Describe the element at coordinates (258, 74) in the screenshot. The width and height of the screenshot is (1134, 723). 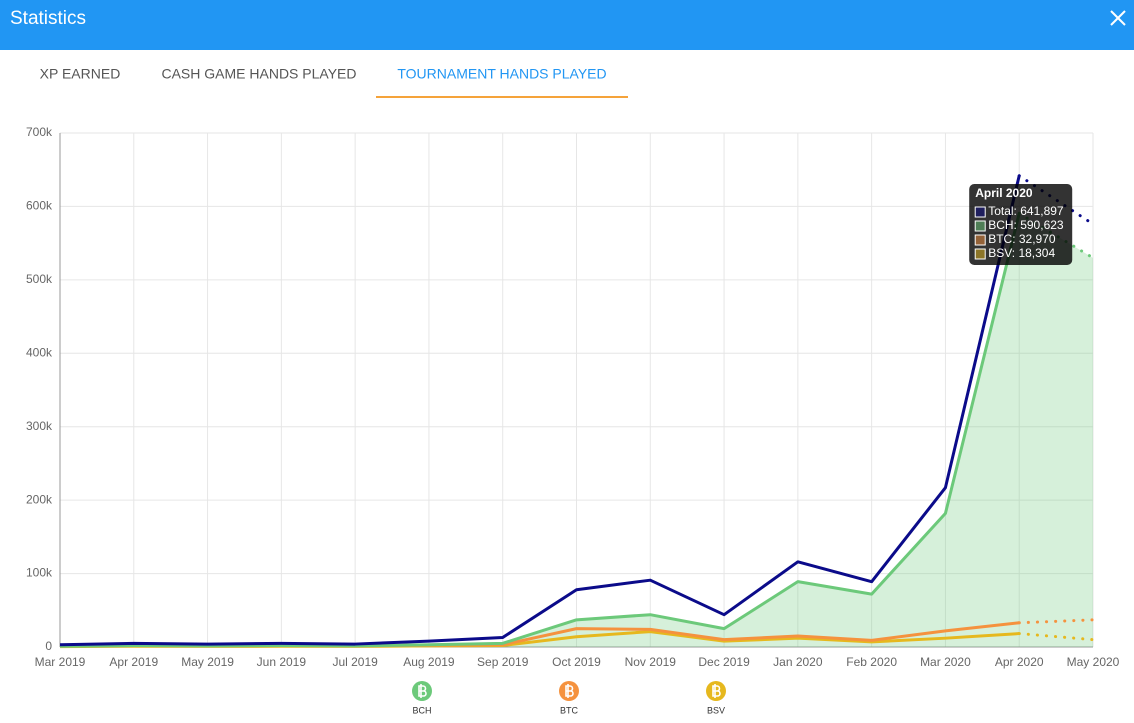
I see `tab: CASH GAME HANDS PLAYED` at that location.